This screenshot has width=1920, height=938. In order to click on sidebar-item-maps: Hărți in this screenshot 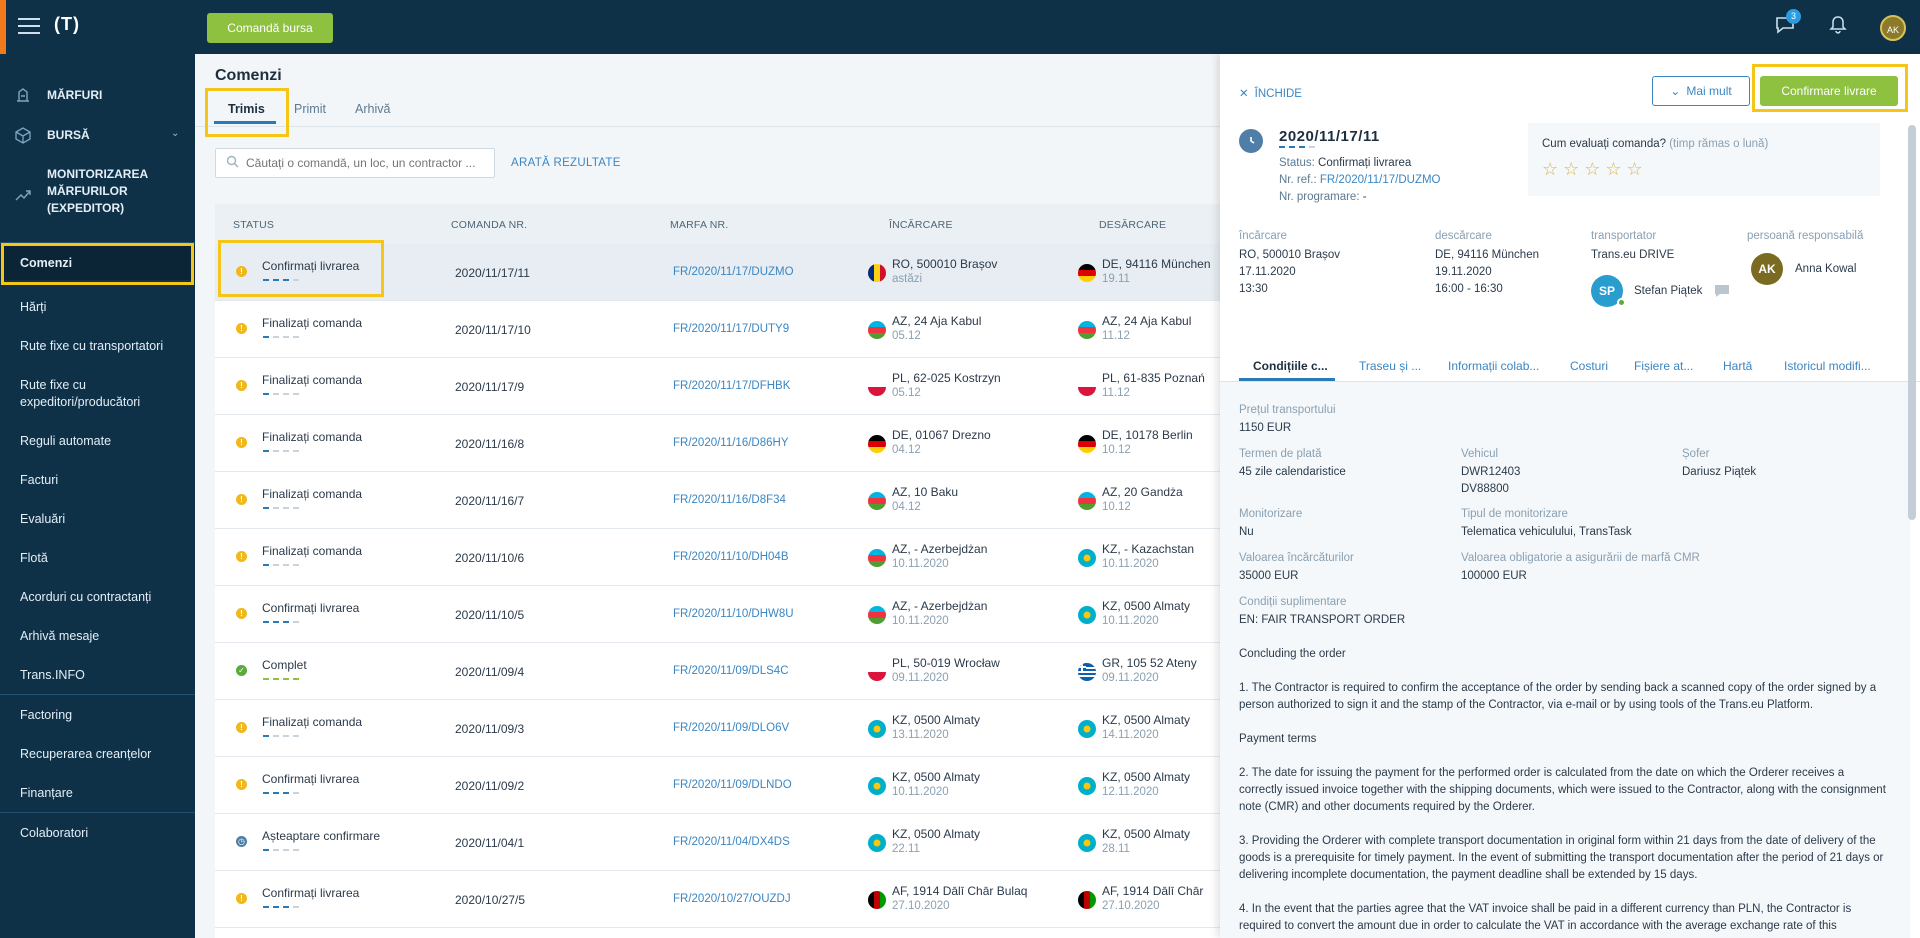, I will do `click(33, 307)`.